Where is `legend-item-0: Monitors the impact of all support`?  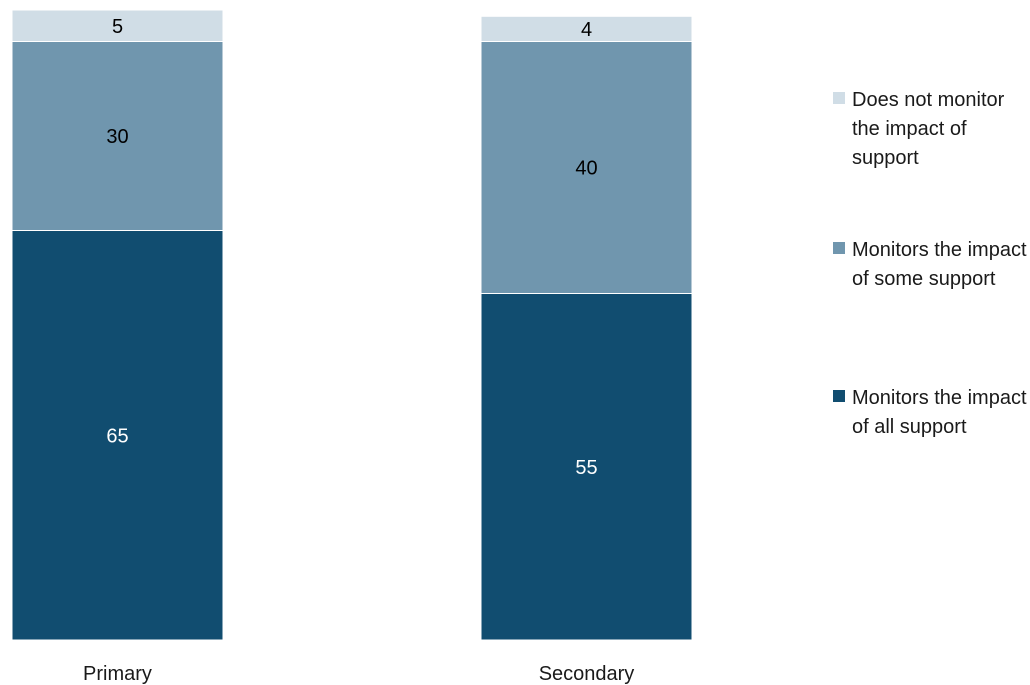 legend-item-0: Monitors the impact of all support is located at coordinates (930, 413).